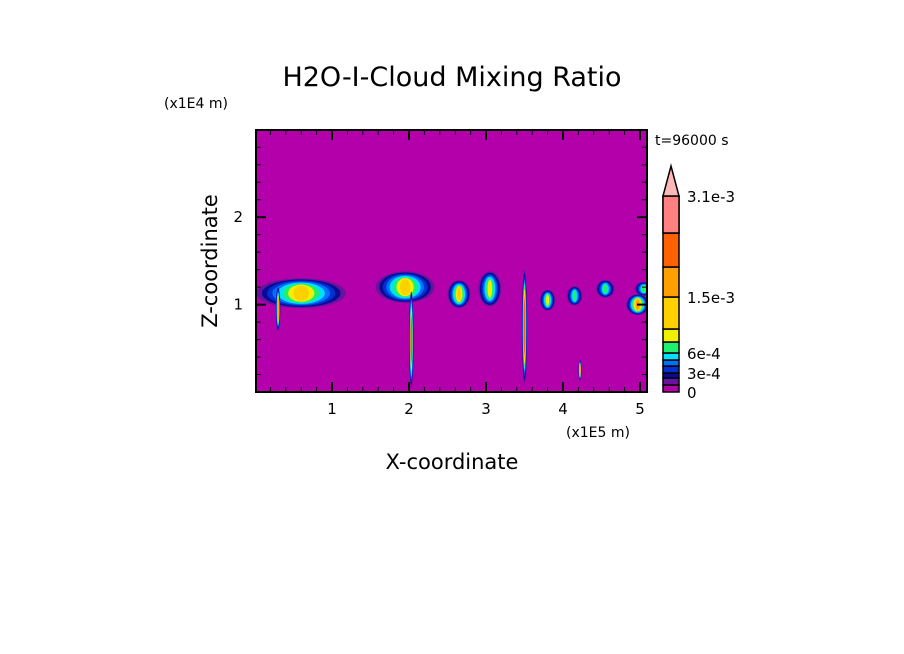  I want to click on colorbar-label: 0, so click(692, 393).